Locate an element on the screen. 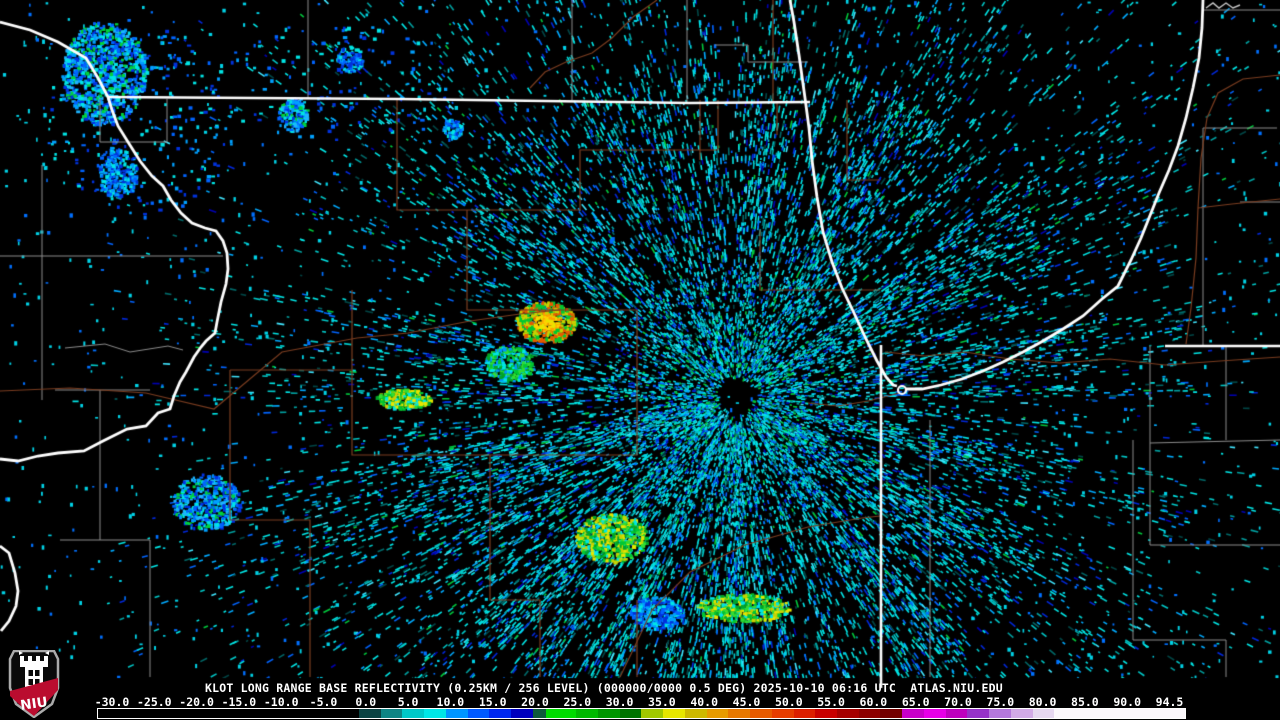 Image resolution: width=1280 pixels, height=720 pixels. scale-tick-label: -30.0 is located at coordinates (112, 702).